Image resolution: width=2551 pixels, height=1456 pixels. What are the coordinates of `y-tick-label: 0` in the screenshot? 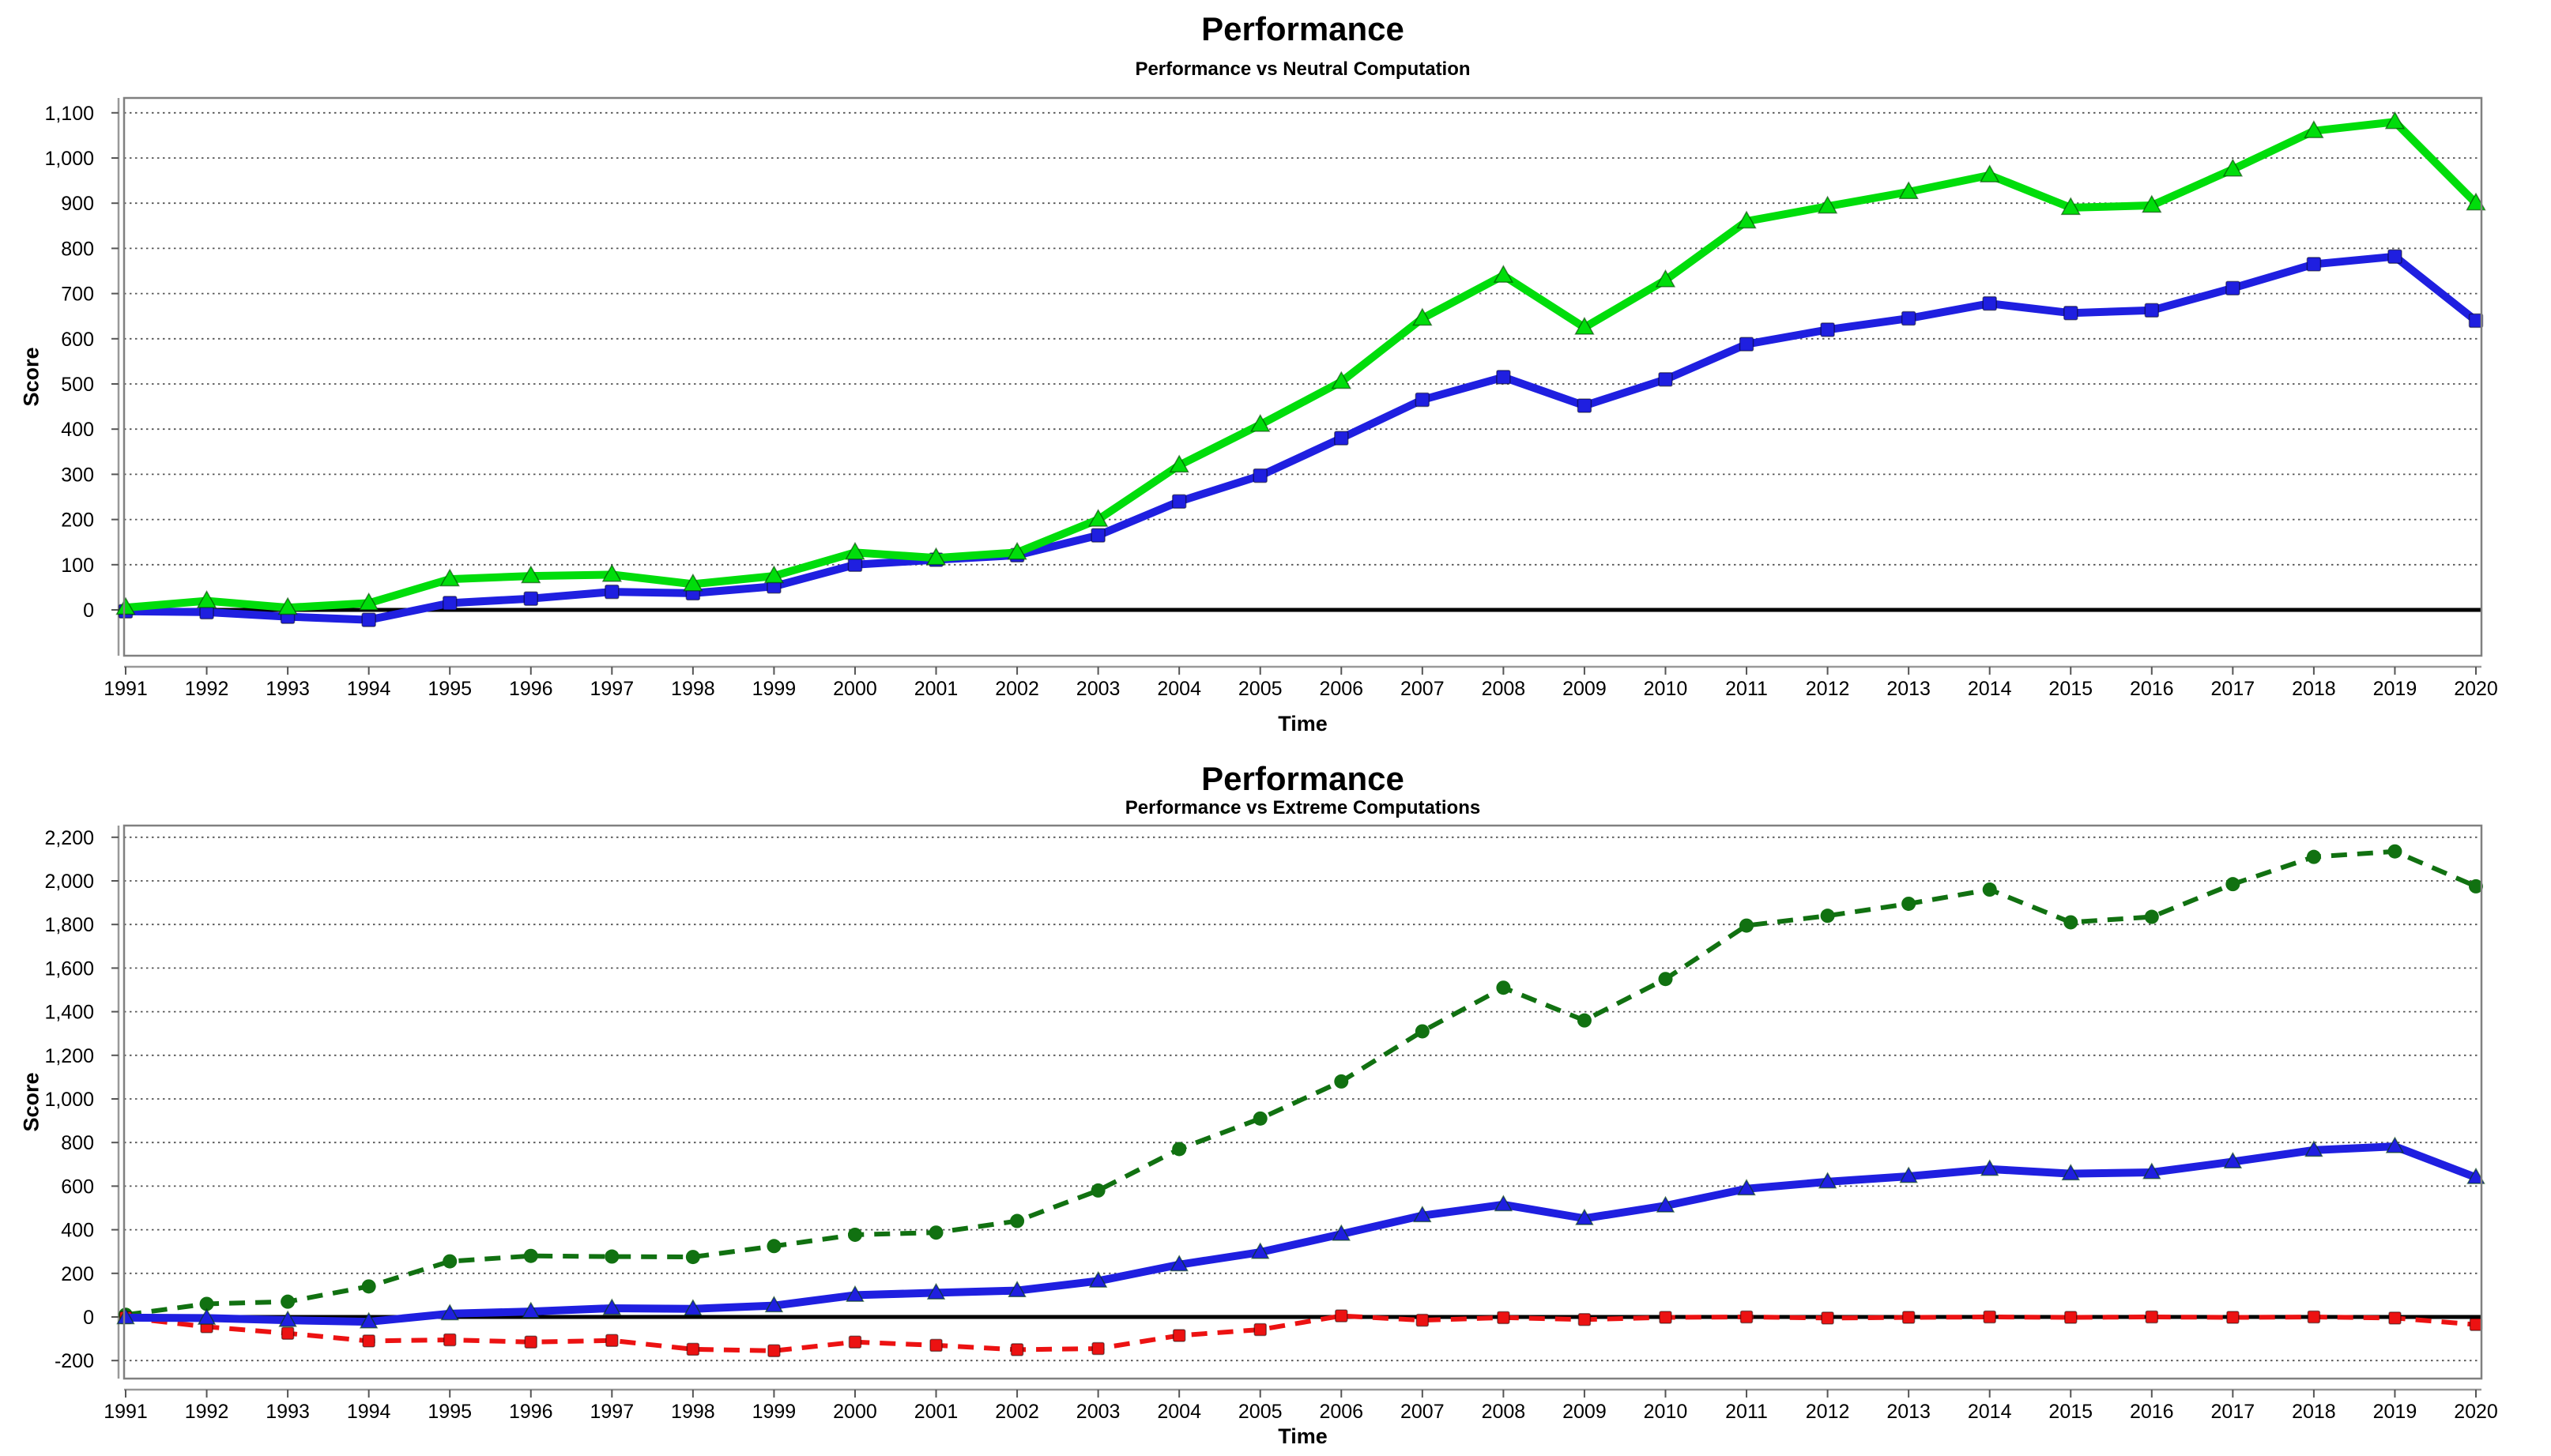 It's located at (88, 1318).